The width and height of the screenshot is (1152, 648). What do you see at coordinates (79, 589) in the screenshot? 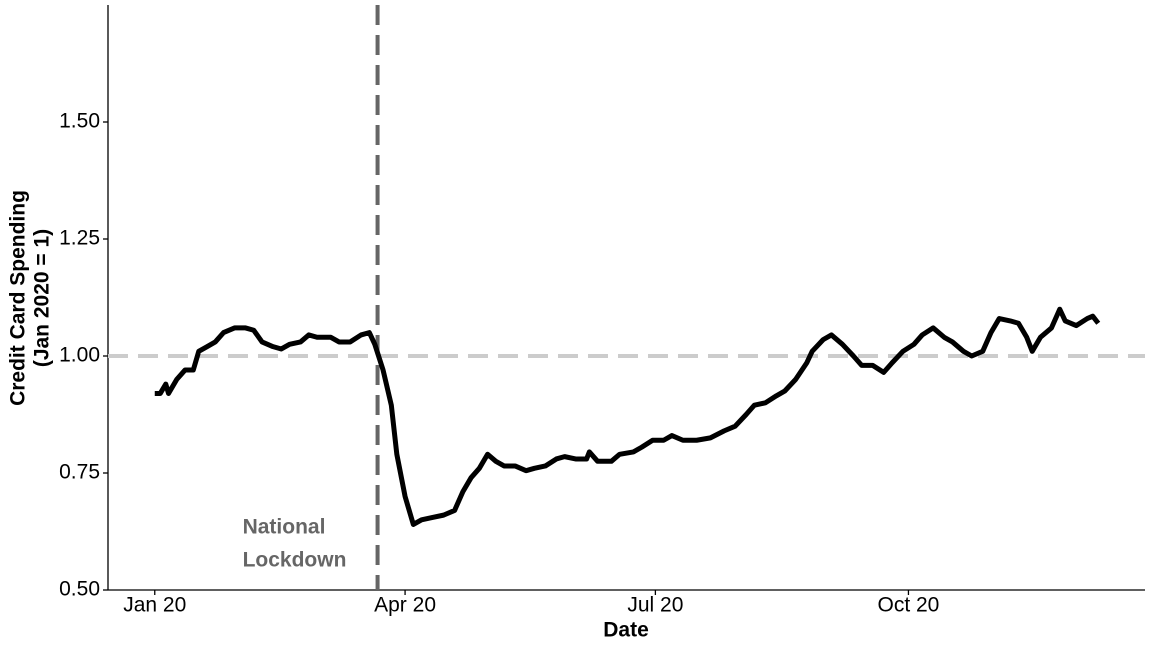
I see `y-tick-label: 0.50` at bounding box center [79, 589].